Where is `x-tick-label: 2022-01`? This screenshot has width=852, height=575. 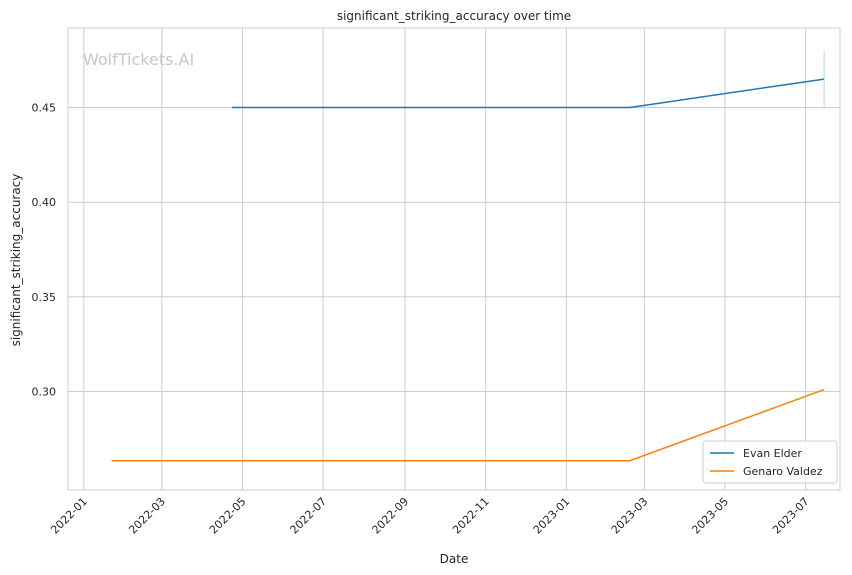
x-tick-label: 2022-01 is located at coordinates (69, 516).